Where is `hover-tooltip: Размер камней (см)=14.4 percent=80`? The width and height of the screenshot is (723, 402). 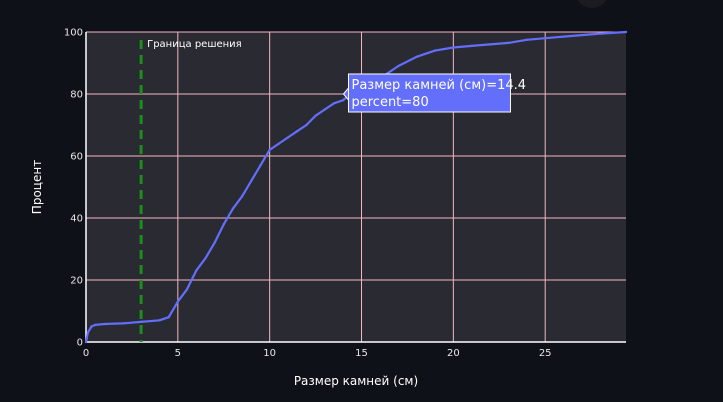
hover-tooltip: Размер камней (см)=14.4 percent=80 is located at coordinates (434, 93).